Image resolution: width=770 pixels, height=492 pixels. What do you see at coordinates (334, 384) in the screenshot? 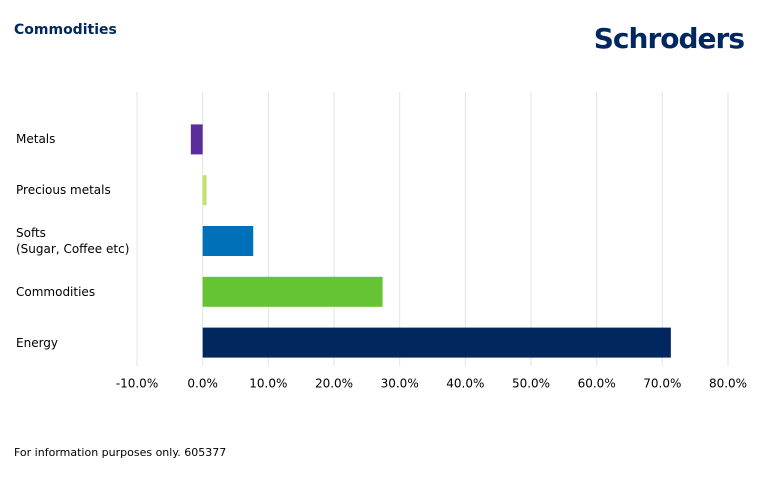
I see `x-tick-label: 20.0%` at bounding box center [334, 384].